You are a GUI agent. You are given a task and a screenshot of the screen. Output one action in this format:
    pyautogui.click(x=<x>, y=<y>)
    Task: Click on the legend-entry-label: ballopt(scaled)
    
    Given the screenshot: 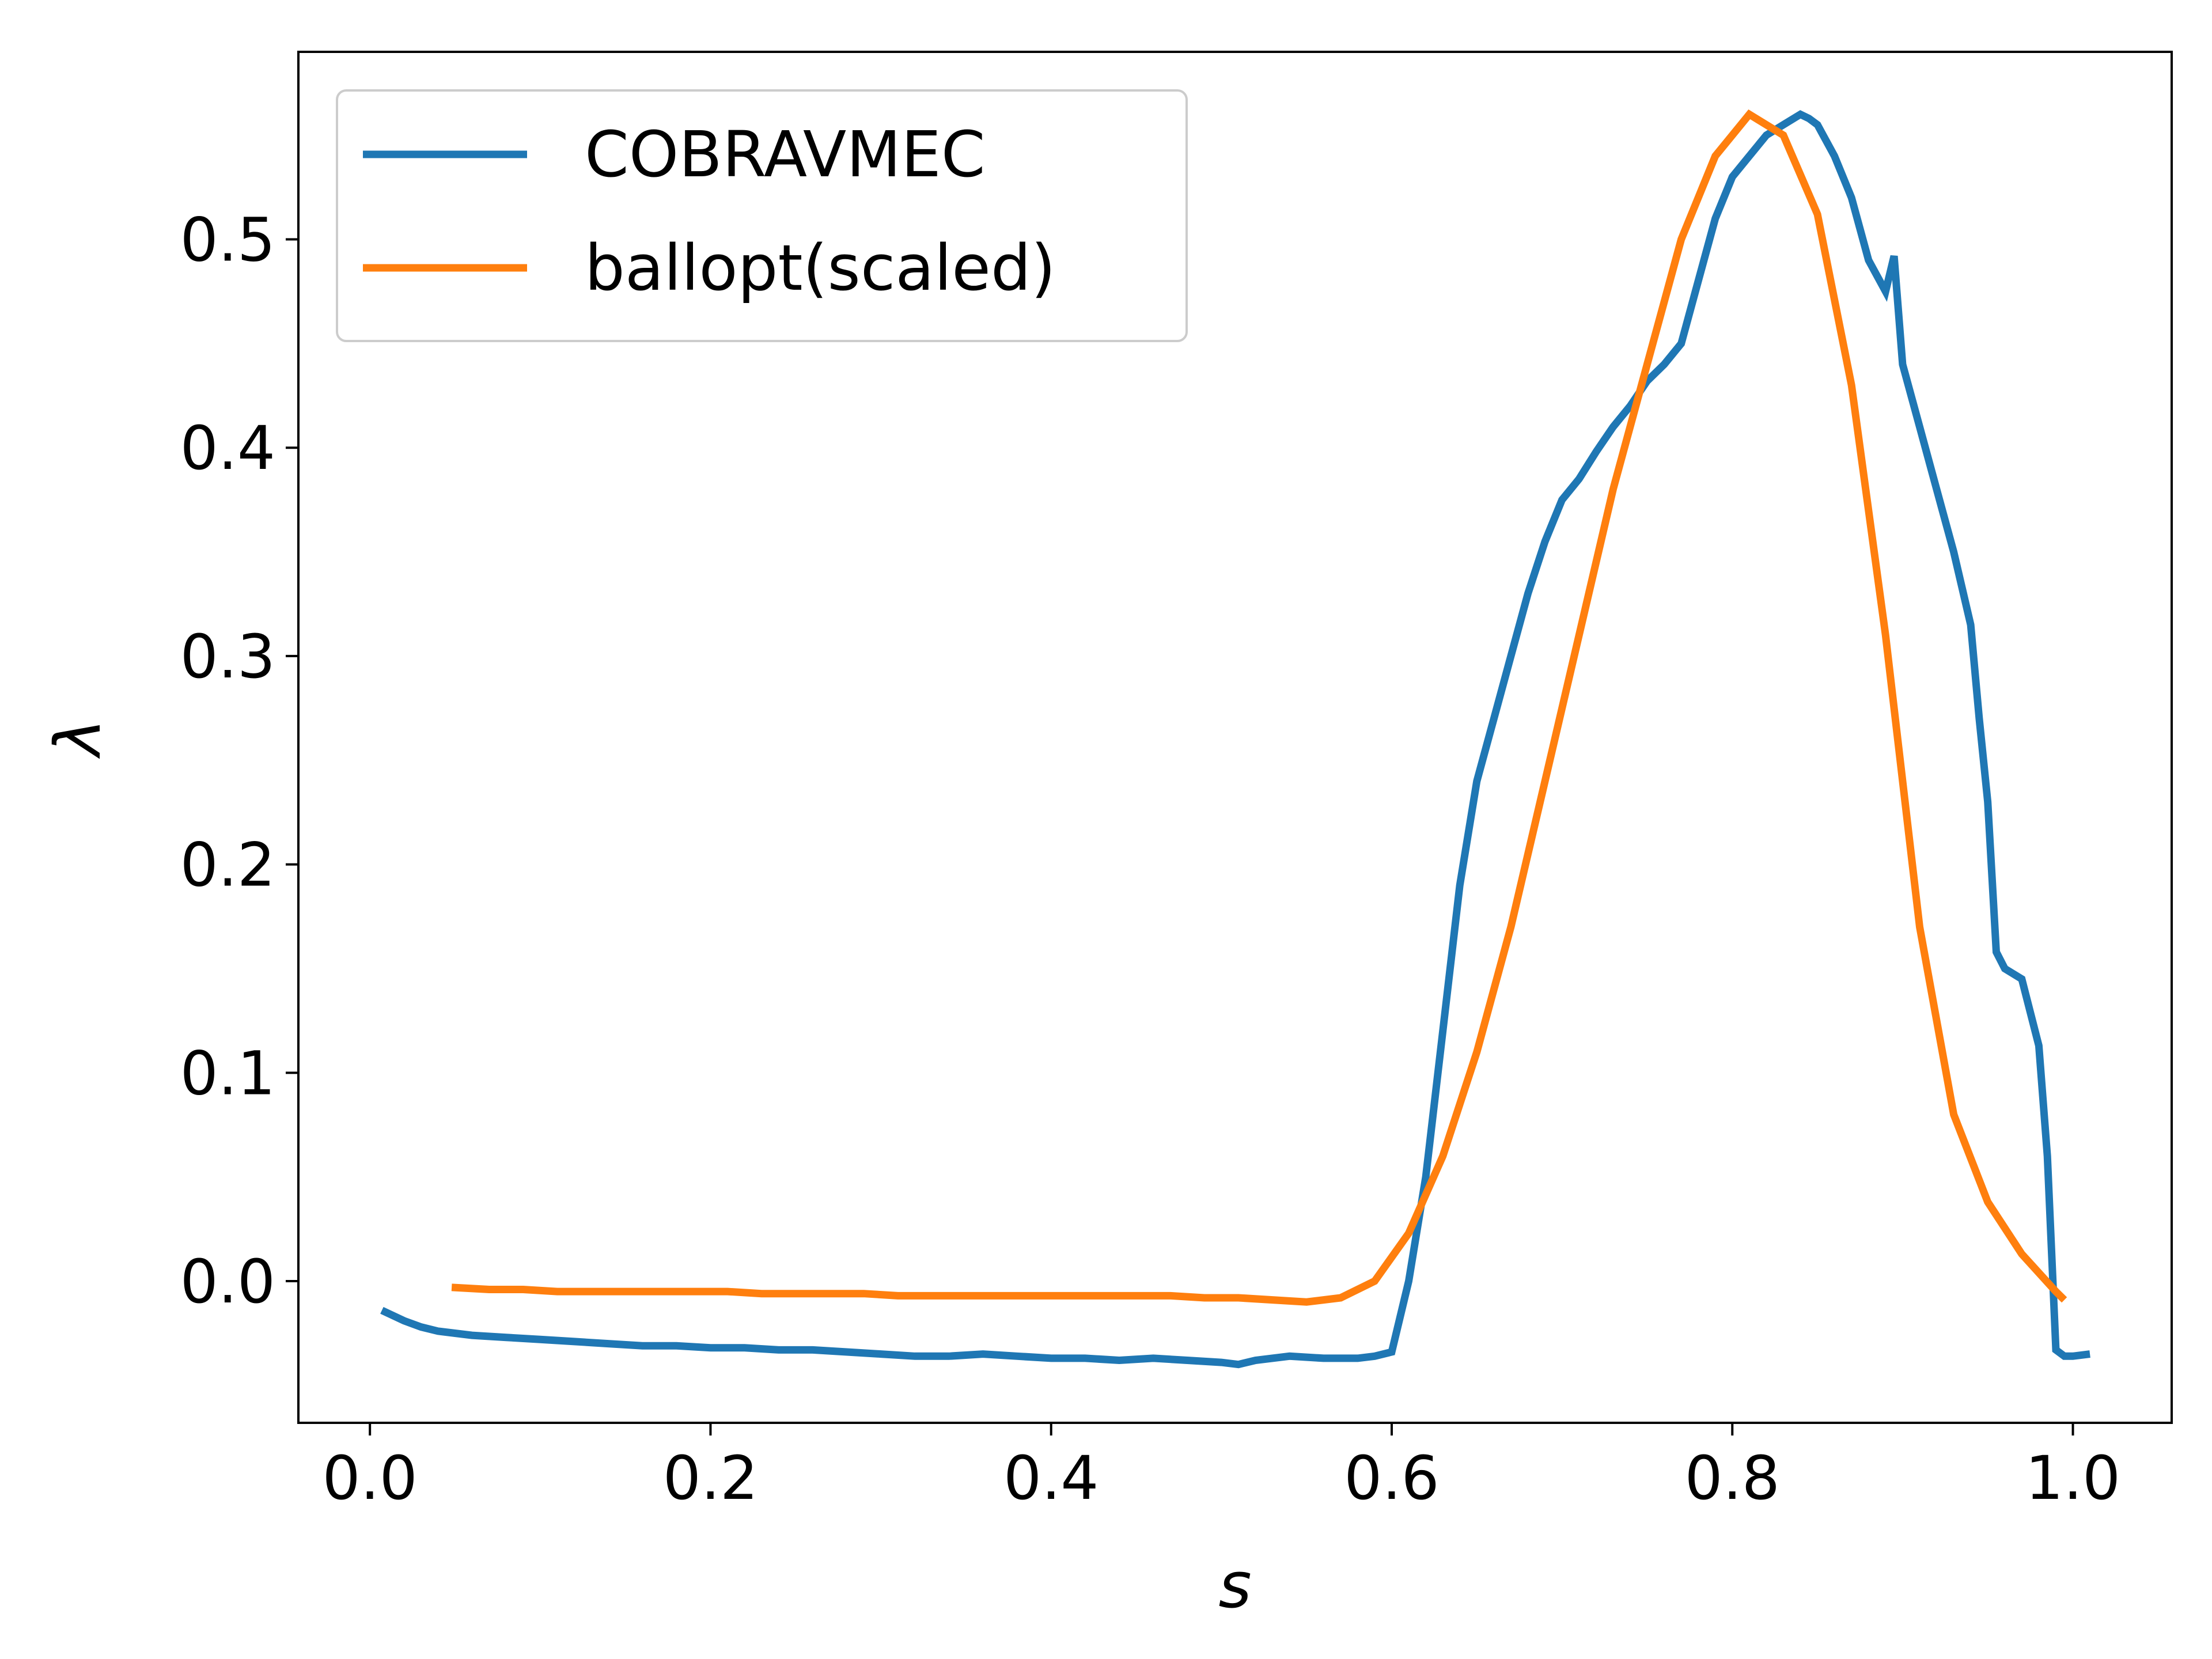 What is the action you would take?
    pyautogui.click(x=820, y=268)
    